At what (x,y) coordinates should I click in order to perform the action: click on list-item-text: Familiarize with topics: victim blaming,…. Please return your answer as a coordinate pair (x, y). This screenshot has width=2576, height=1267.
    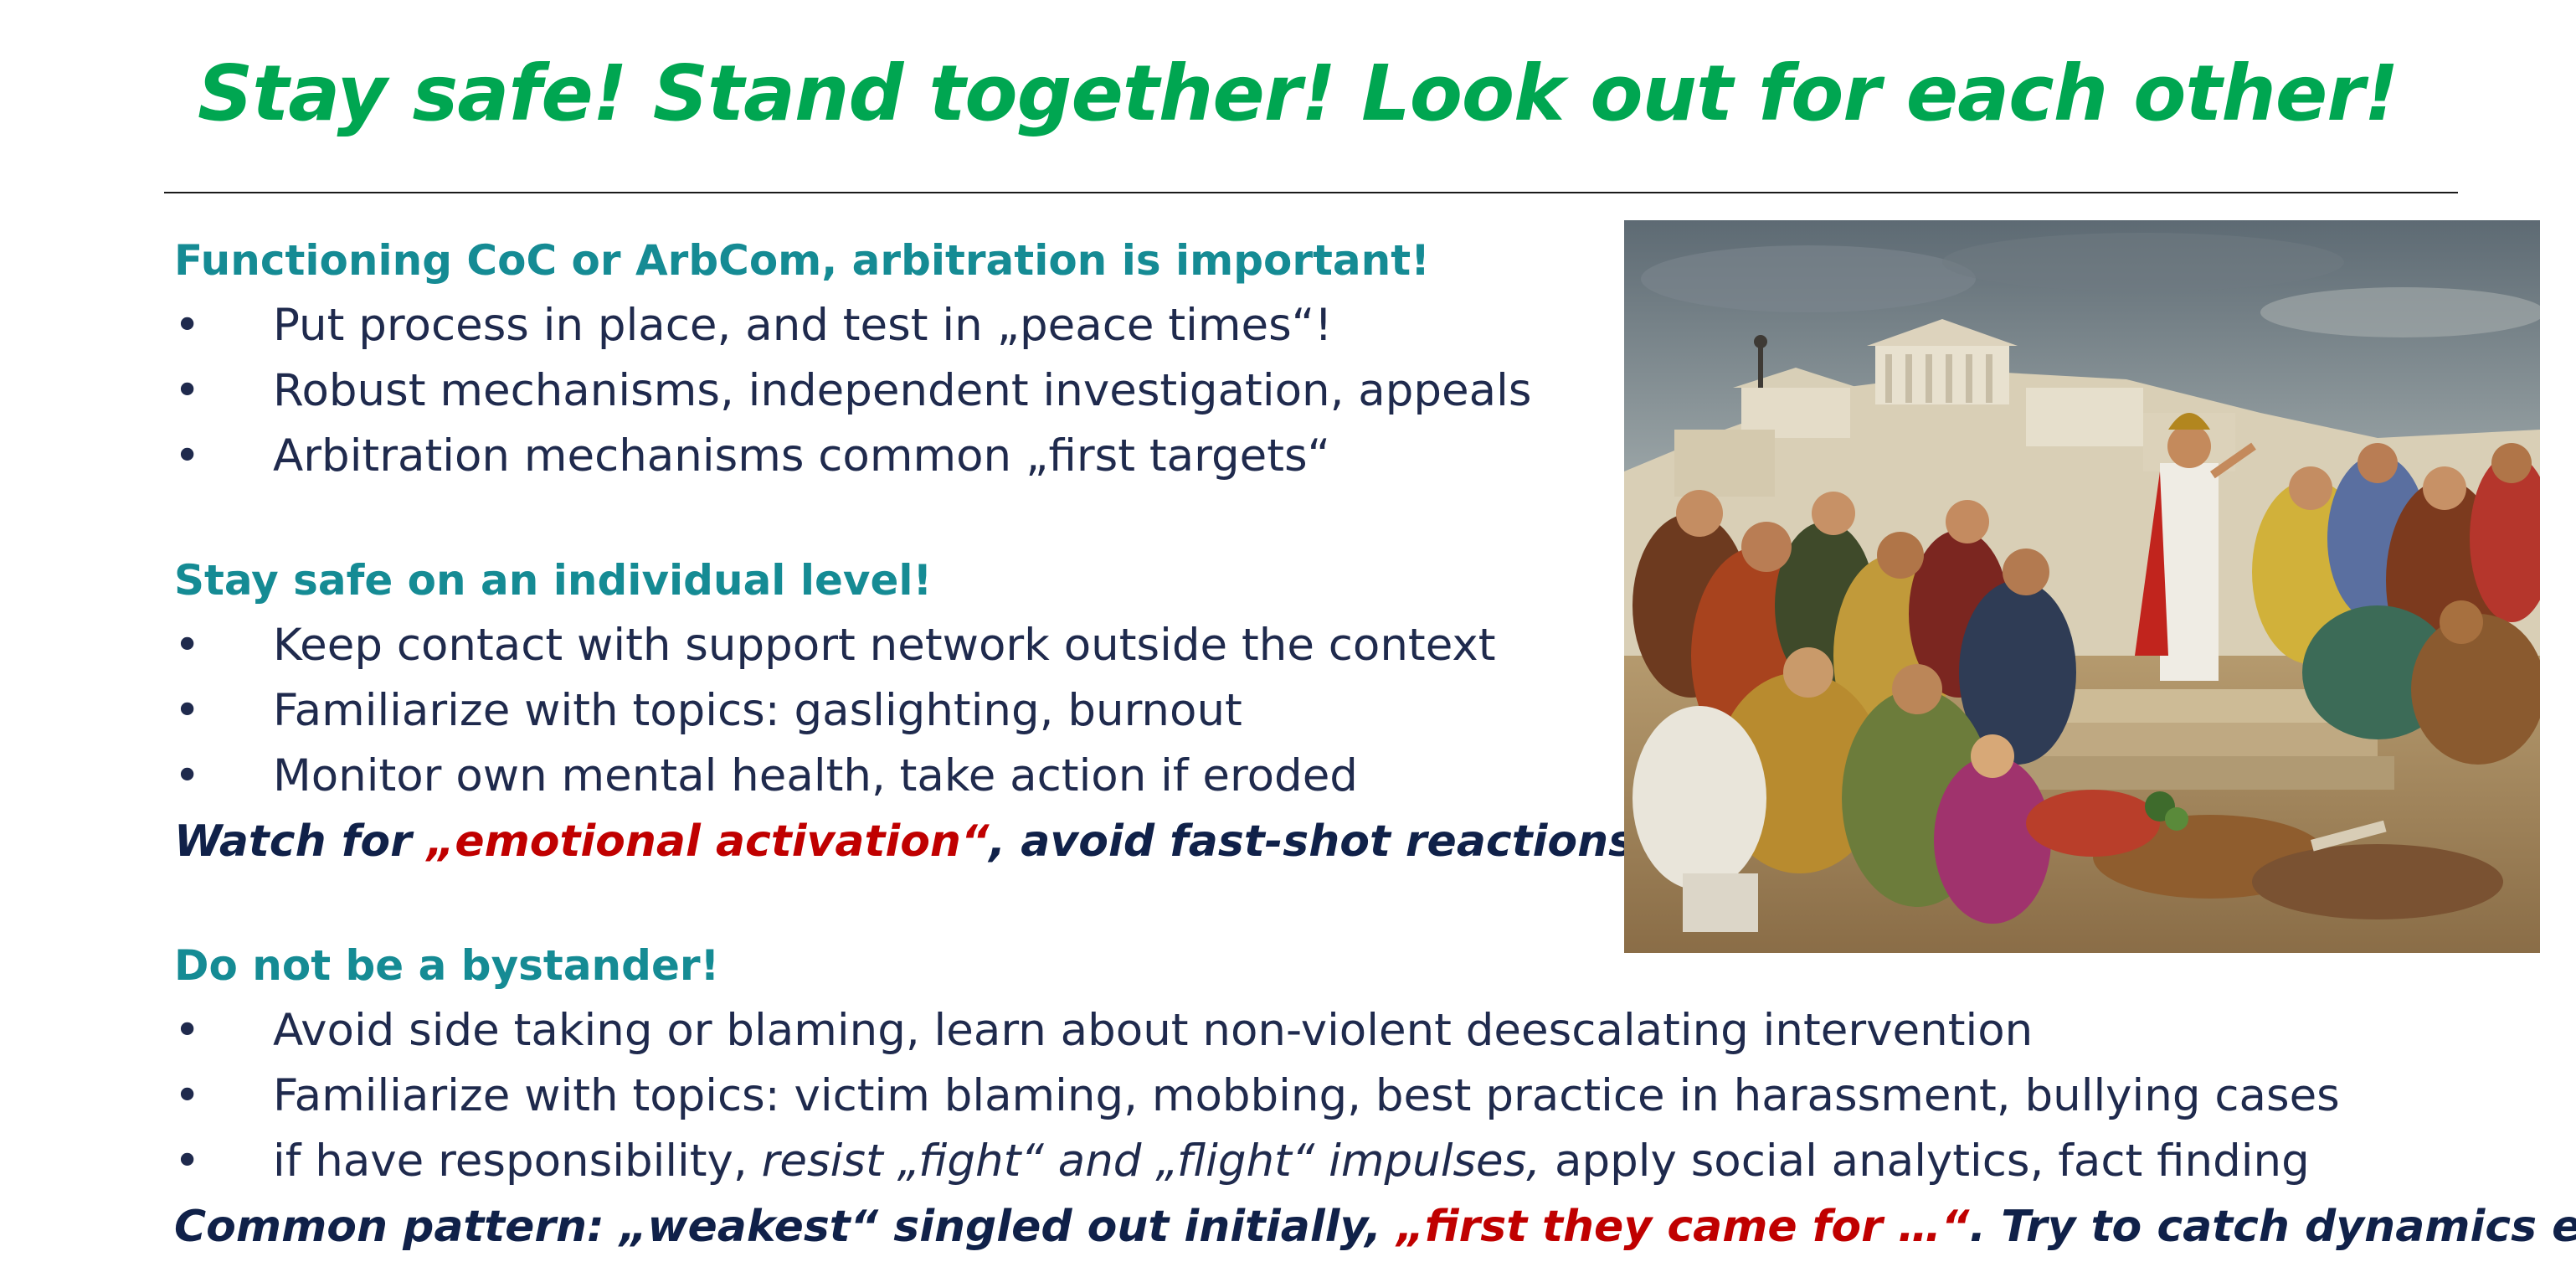
    Looking at the image, I should click on (1307, 1095).